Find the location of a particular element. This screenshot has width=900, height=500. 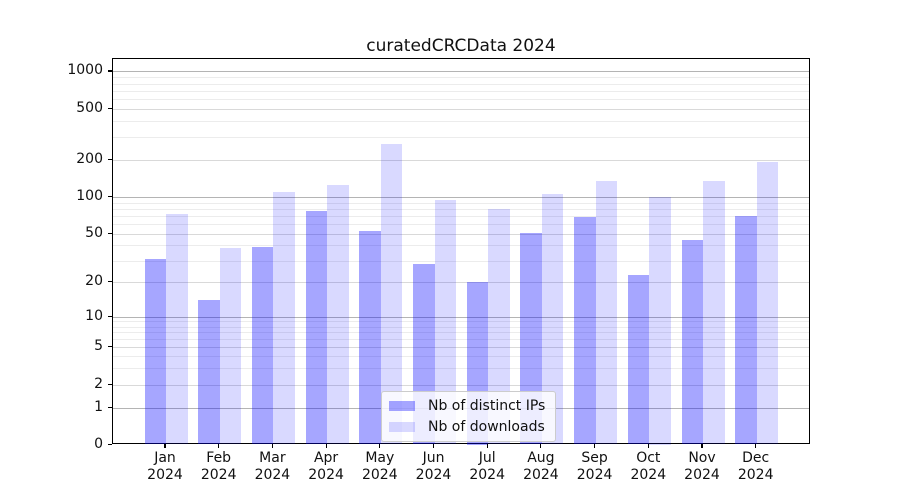

y-tick-label-500: 500 is located at coordinates (89, 108).